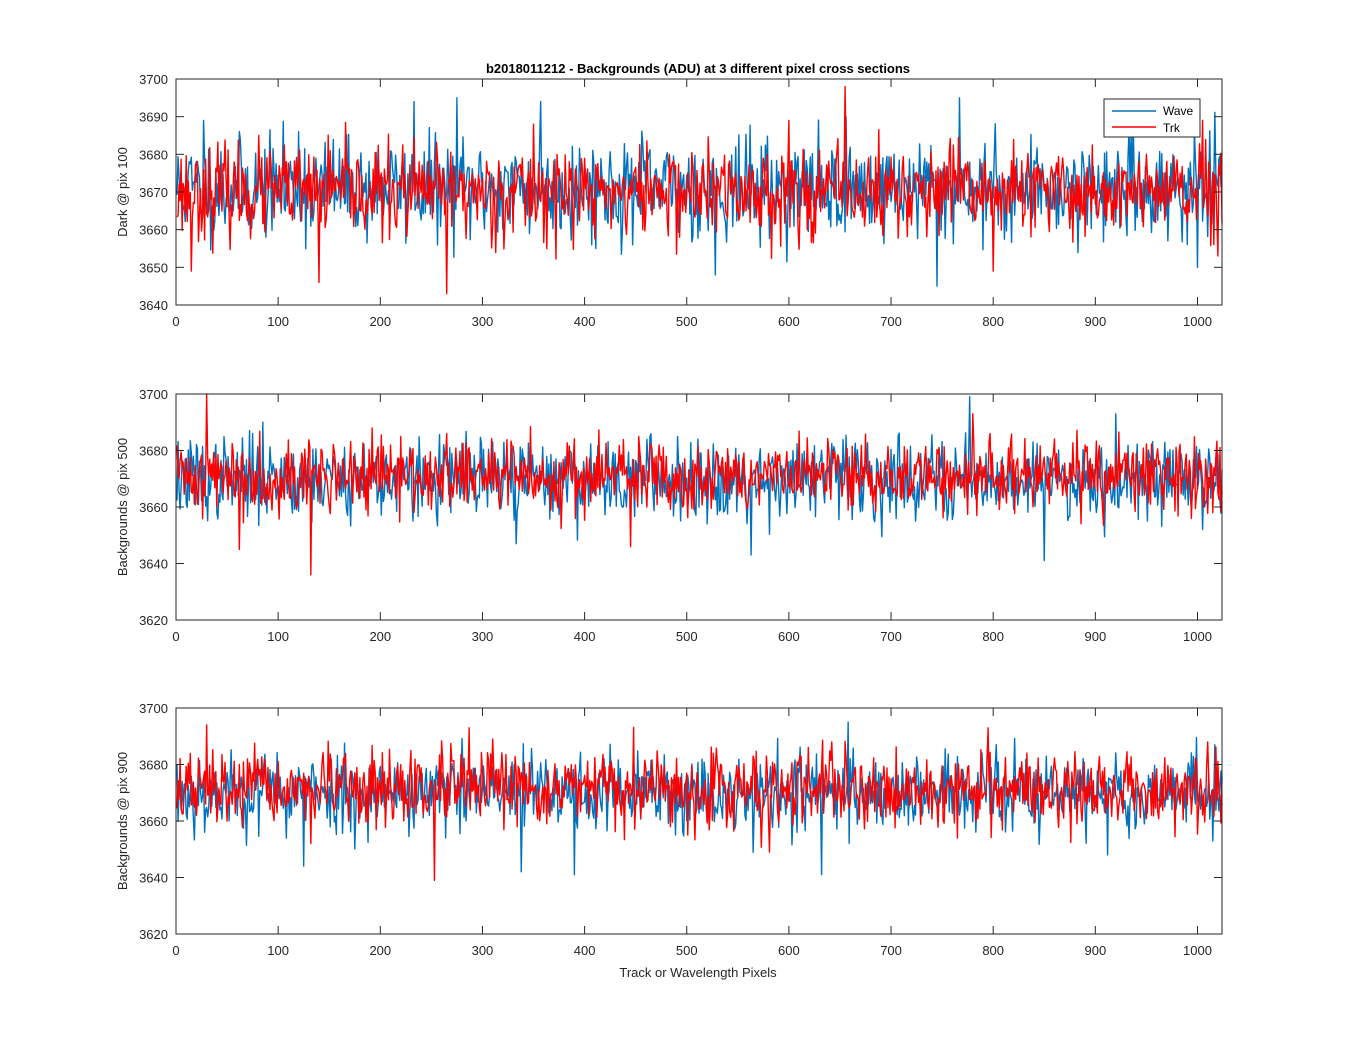 The height and width of the screenshot is (1050, 1350). I want to click on y-axis-label: Backgrounds @ pix 900, so click(122, 821).